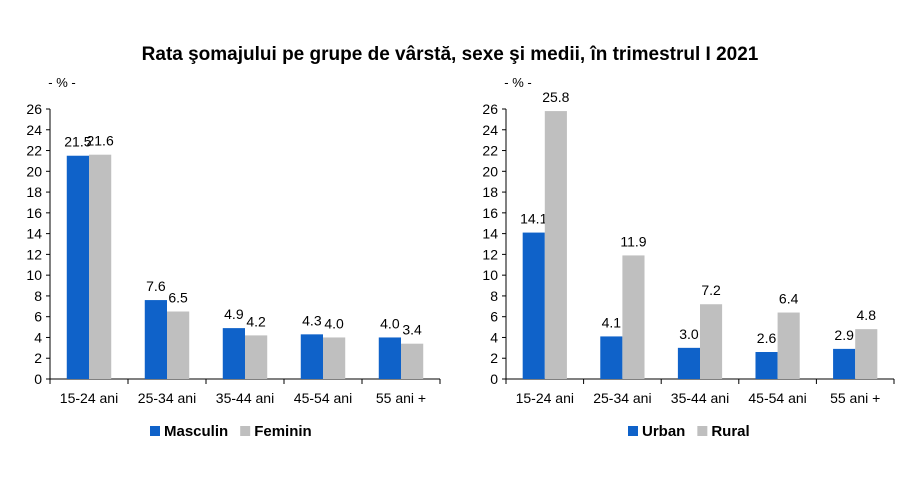  What do you see at coordinates (490, 254) in the screenshot?
I see `chart2-y-tick-label: 12` at bounding box center [490, 254].